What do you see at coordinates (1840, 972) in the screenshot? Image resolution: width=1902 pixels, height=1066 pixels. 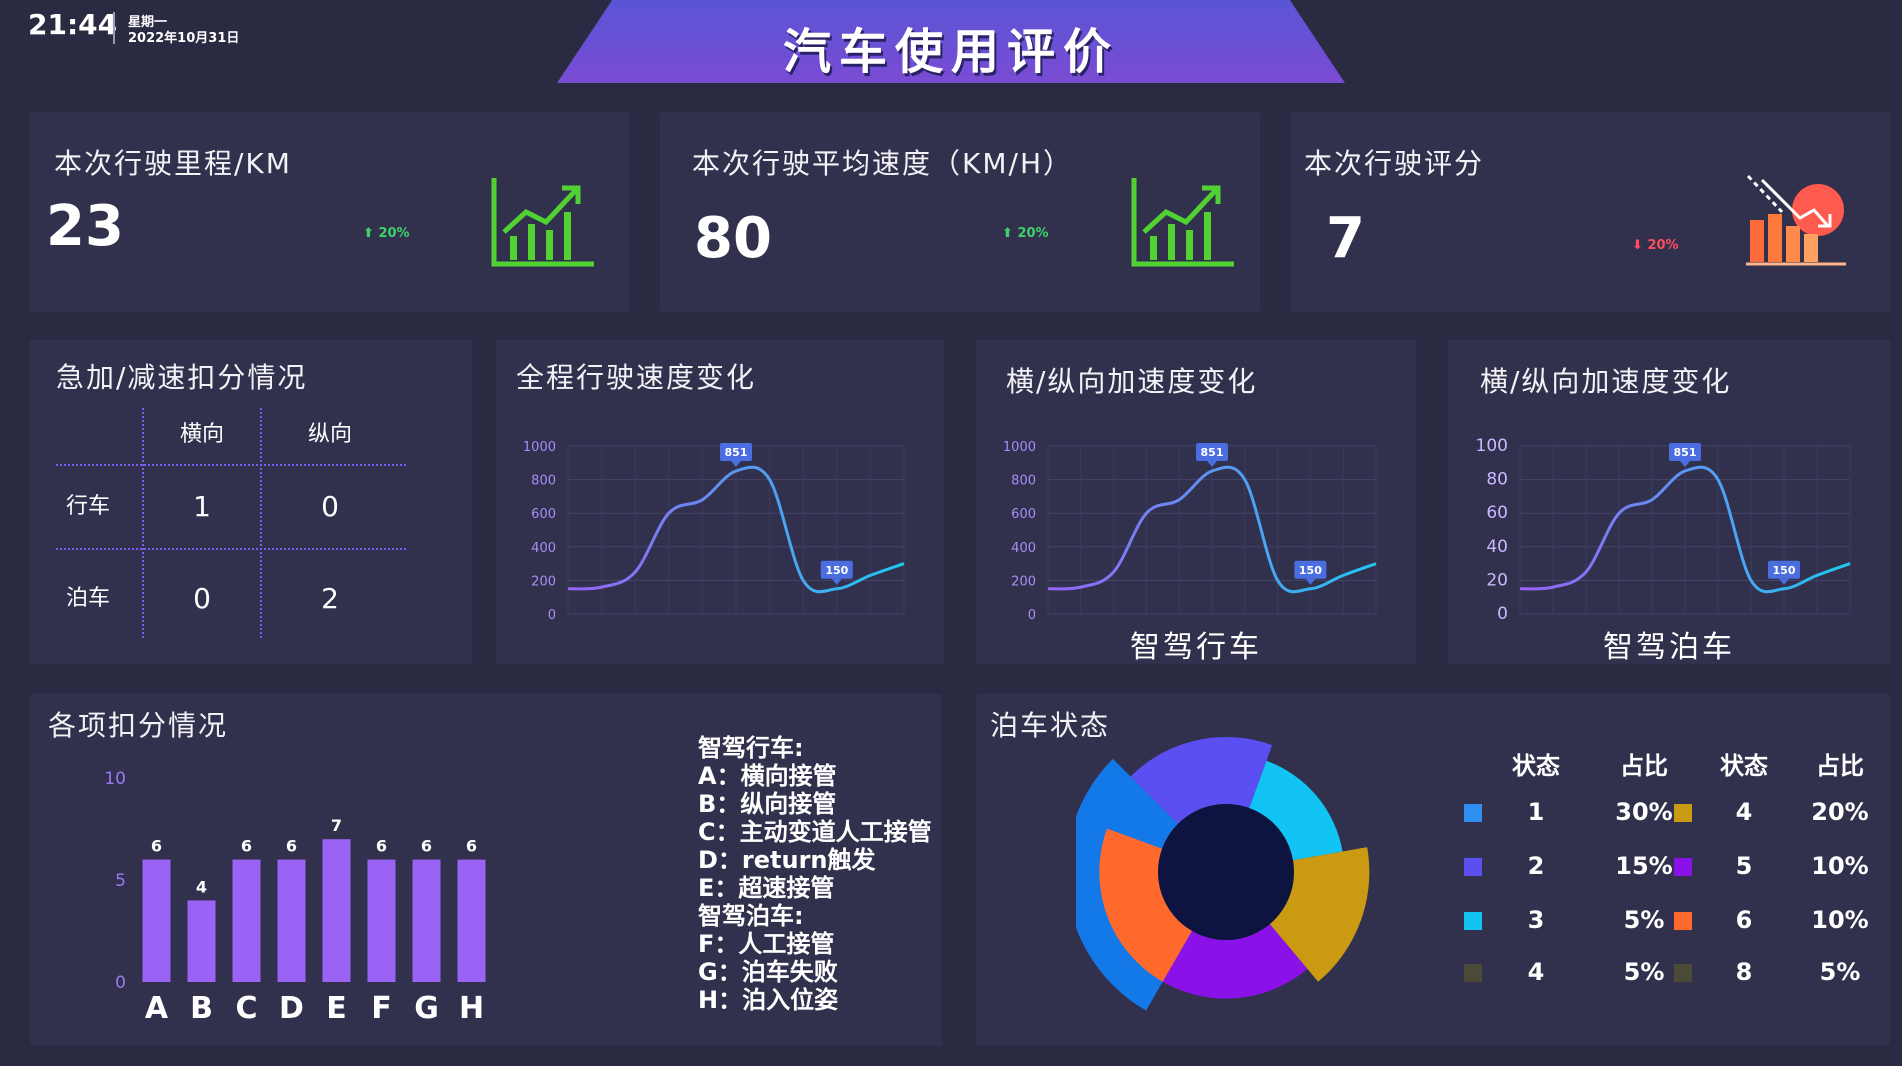 I see `ratio-value: 5%` at bounding box center [1840, 972].